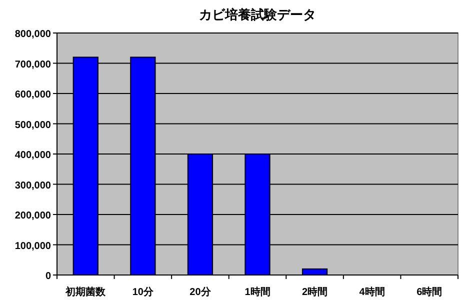 The image size is (464, 300). I want to click on x-tick-label: 4時間, so click(372, 292).